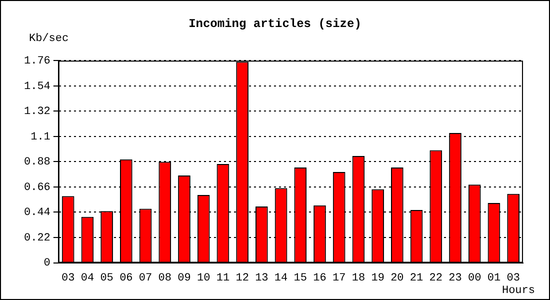 The image size is (550, 300). I want to click on x-tick-label: 08, so click(165, 278).